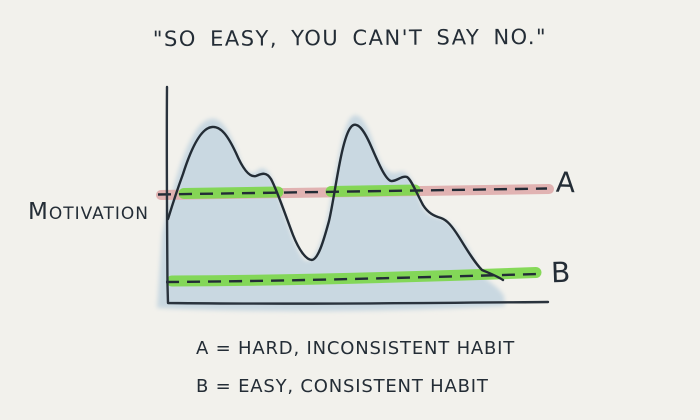  I want to click on legend-line-b: B = EASY, CONSISTENT HABIT, so click(342, 386).